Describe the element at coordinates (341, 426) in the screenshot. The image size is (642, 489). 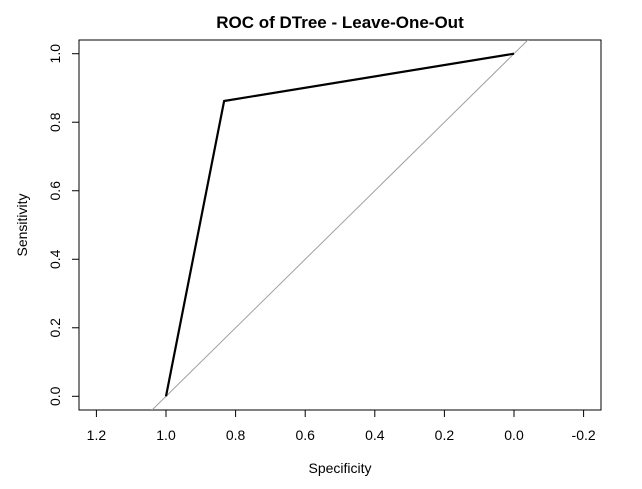
I see `x-axis: 1.2 1.0 0.8 0.6 0.4 0.2 0.0 -0.2` at that location.